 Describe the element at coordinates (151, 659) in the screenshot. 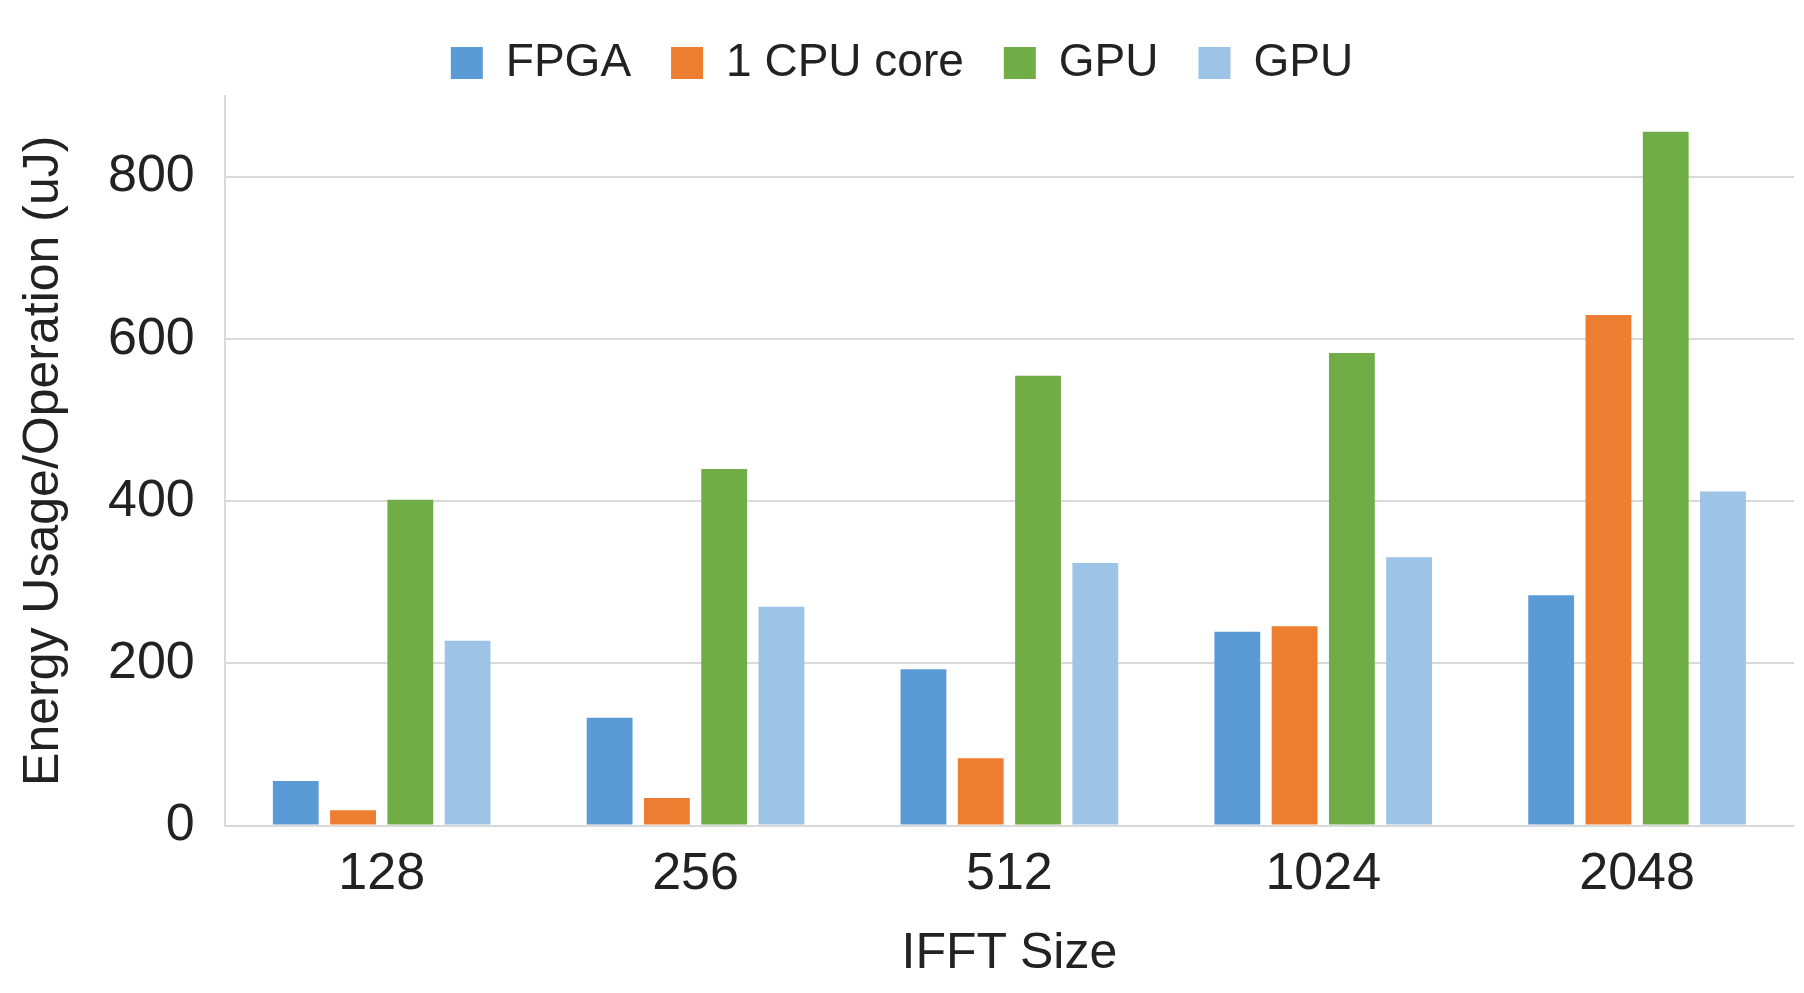

I see `y-tick-label: 200` at that location.